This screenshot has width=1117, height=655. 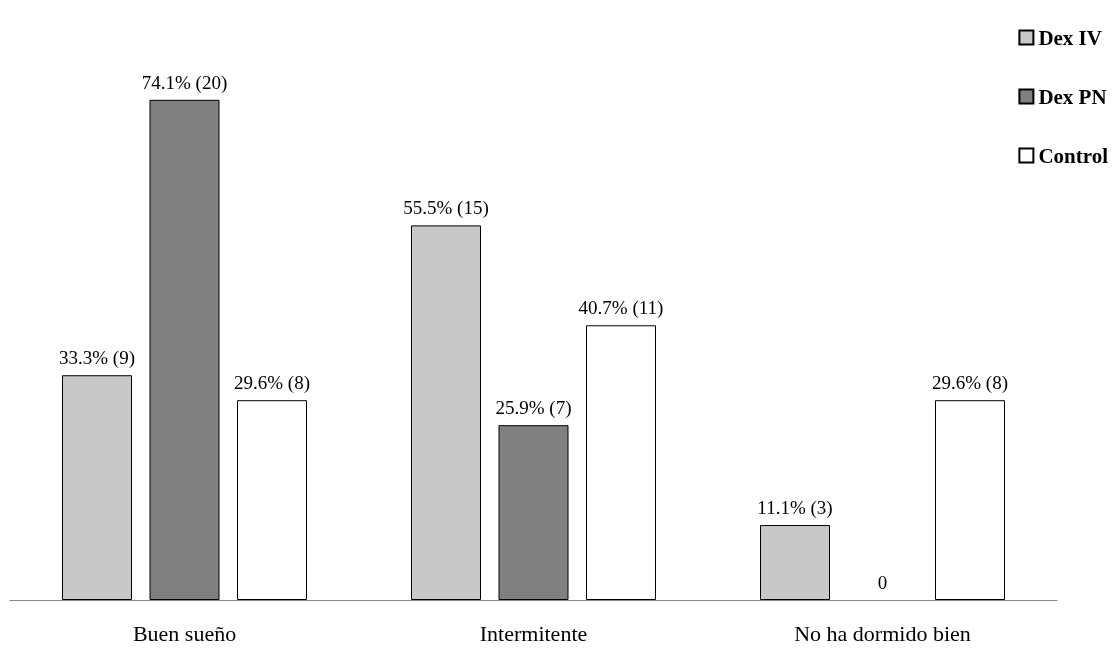 What do you see at coordinates (533, 633) in the screenshot?
I see `x-tick-label: Intermitente` at bounding box center [533, 633].